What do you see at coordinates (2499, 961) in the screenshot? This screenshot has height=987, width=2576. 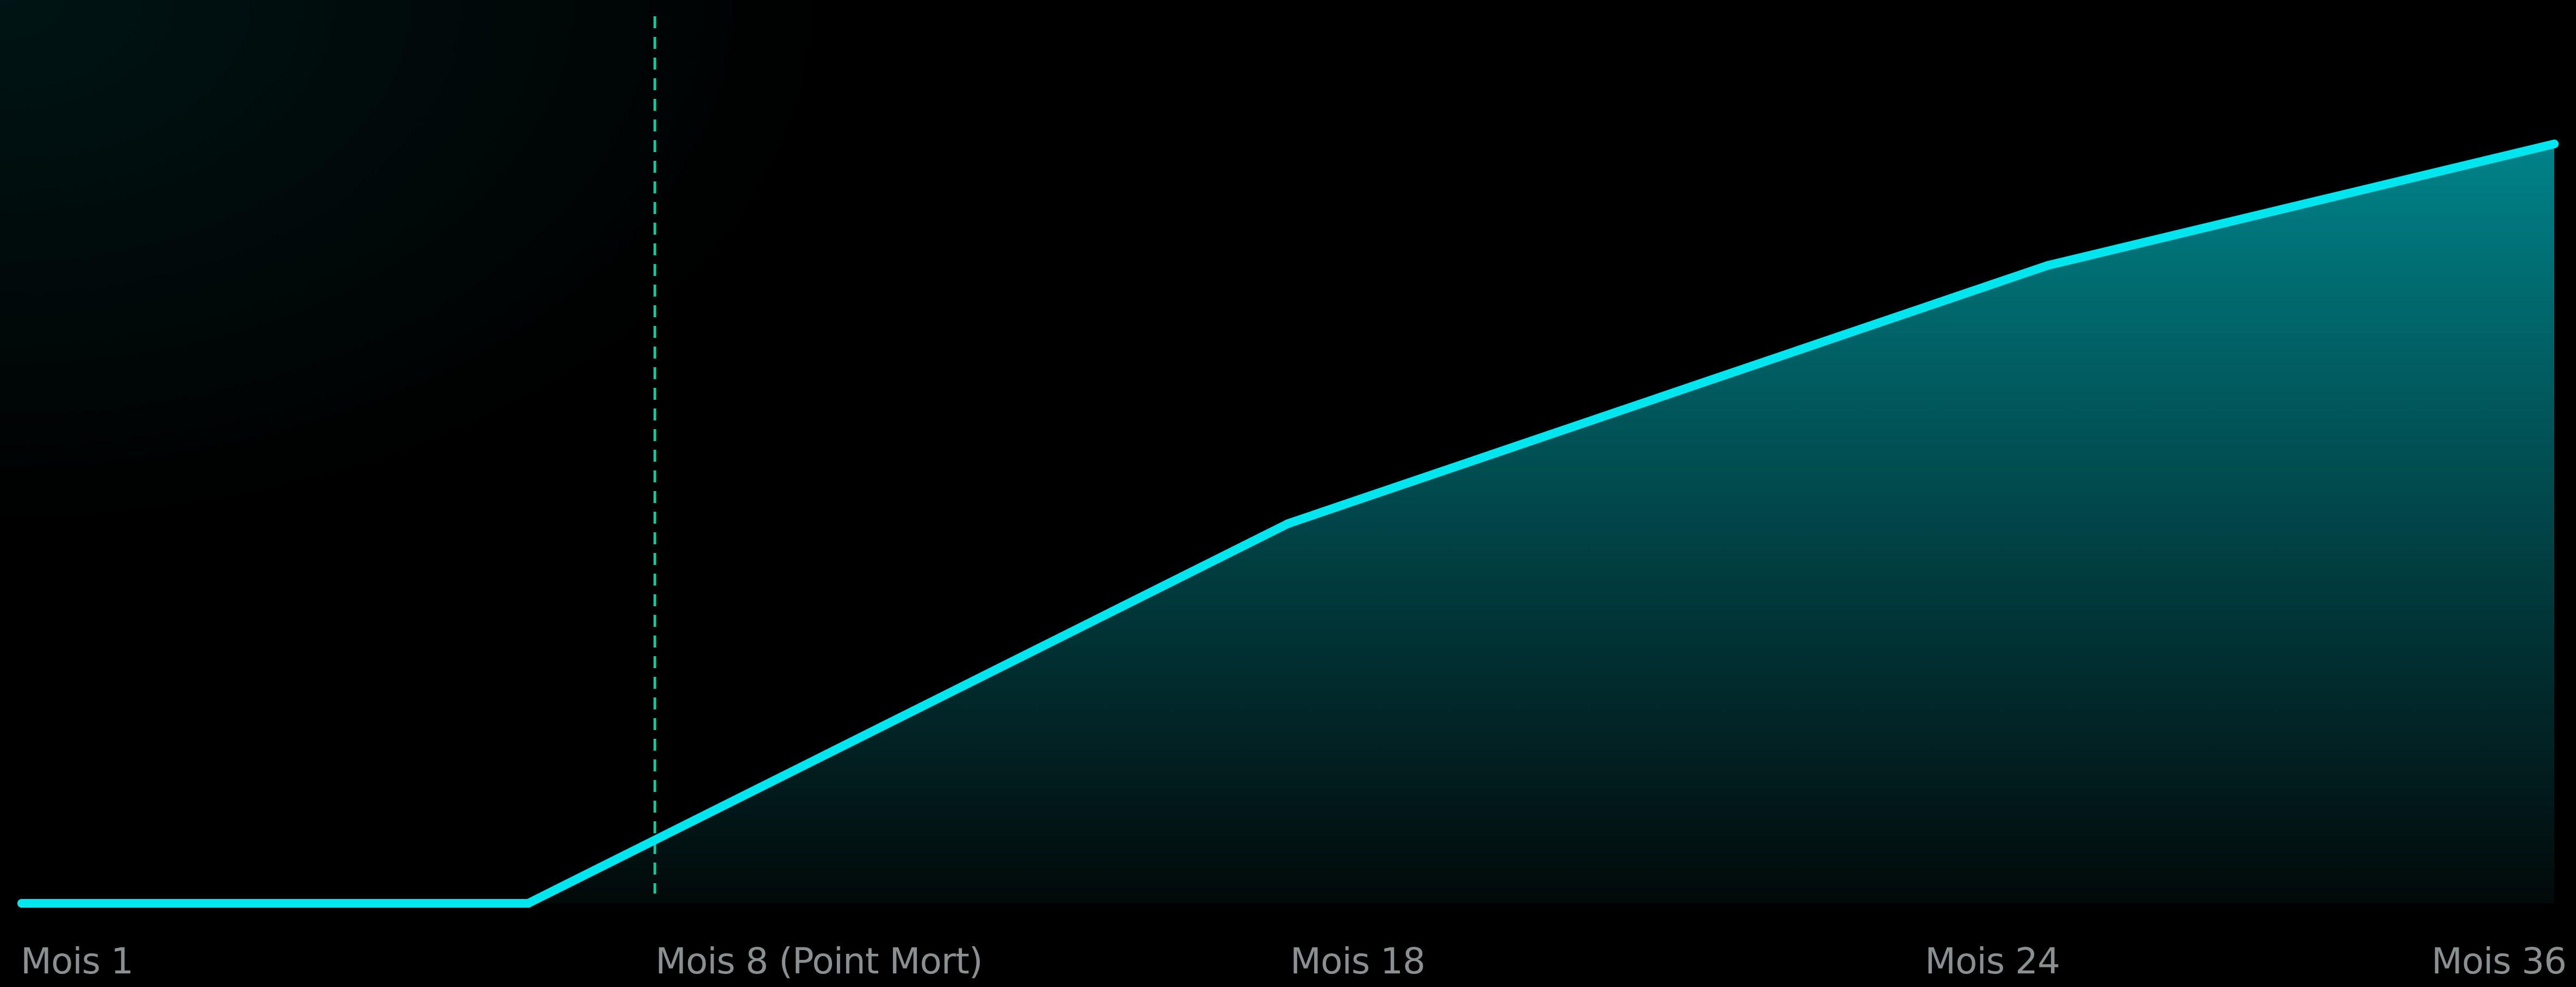 I see `x-tick-label-5: Mois 36` at bounding box center [2499, 961].